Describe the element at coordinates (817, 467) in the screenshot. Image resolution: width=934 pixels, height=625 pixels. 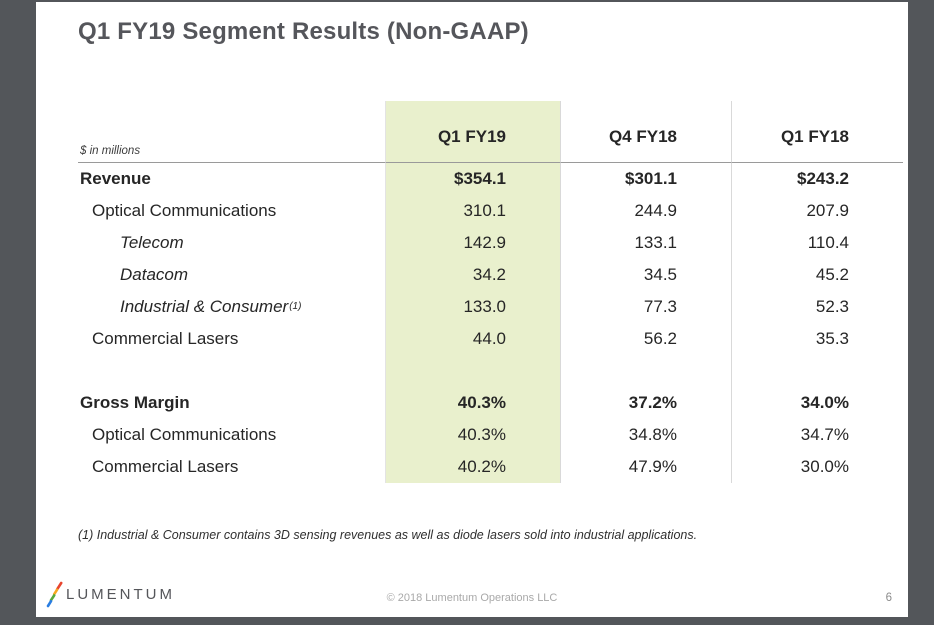
I see `cell-value: 30.0%` at that location.